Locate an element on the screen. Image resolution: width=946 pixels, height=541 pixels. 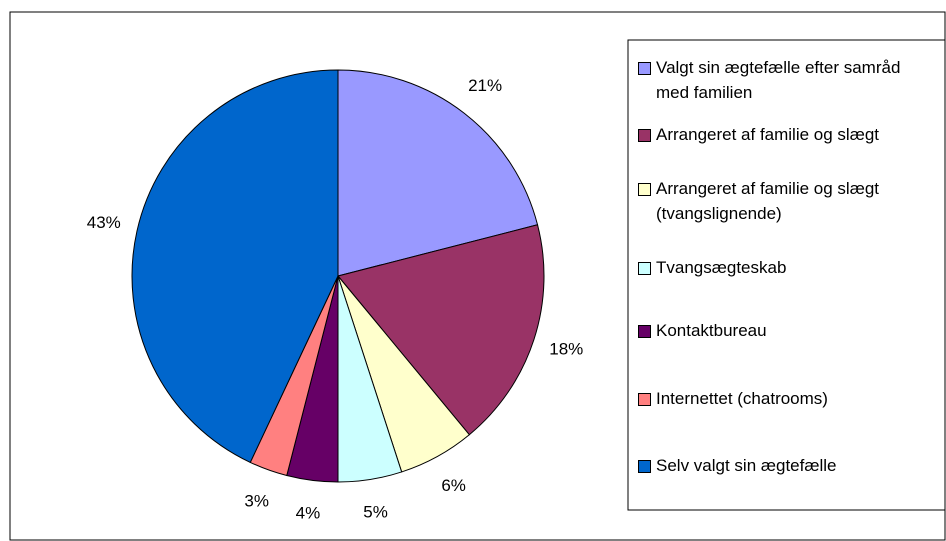
data-label: 5% is located at coordinates (375, 512).